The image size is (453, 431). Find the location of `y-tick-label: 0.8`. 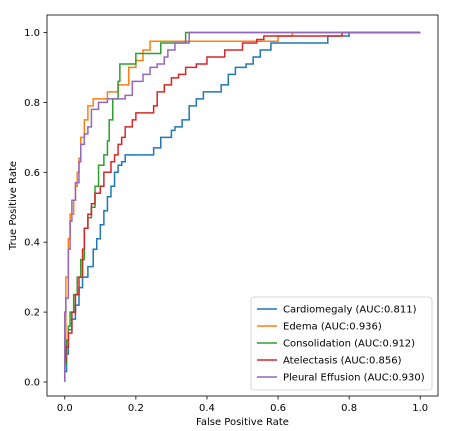

y-tick-label: 0.8 is located at coordinates (32, 103).